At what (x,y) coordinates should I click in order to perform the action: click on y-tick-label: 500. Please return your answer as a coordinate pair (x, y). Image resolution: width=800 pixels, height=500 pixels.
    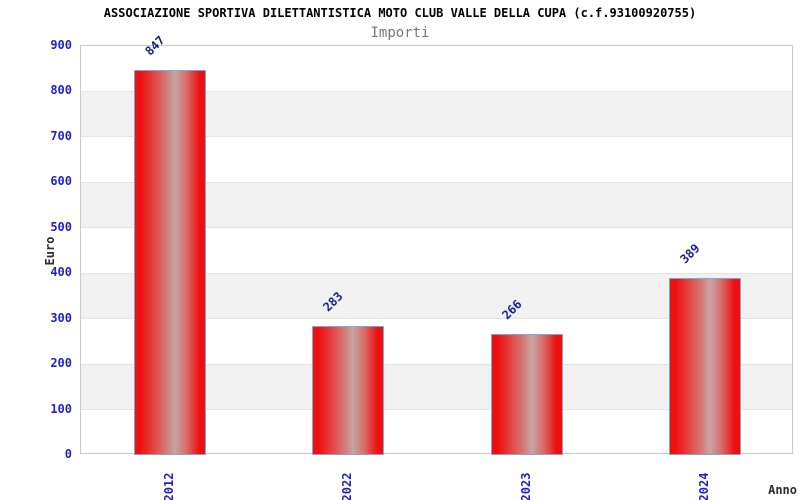
    Looking at the image, I should click on (61, 226).